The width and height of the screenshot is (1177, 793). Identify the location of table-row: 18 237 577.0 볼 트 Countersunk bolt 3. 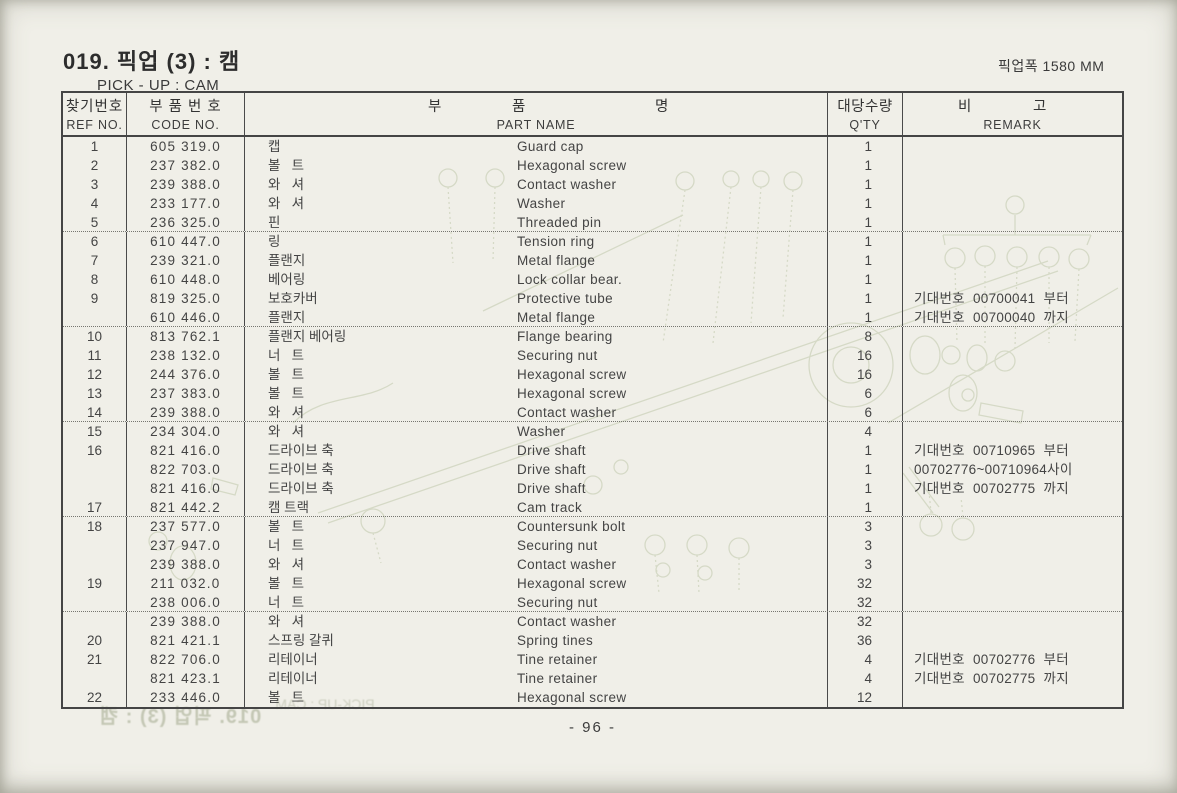
(592, 526).